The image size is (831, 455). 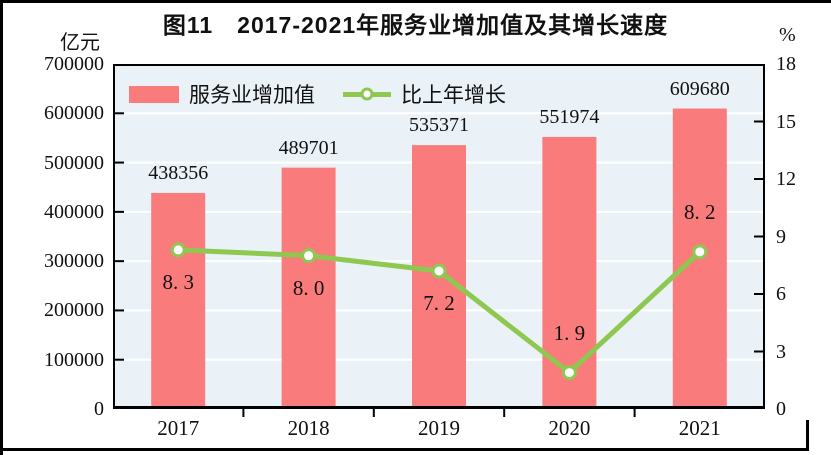 I want to click on x-axis-tick-label: 2019, so click(x=439, y=428).